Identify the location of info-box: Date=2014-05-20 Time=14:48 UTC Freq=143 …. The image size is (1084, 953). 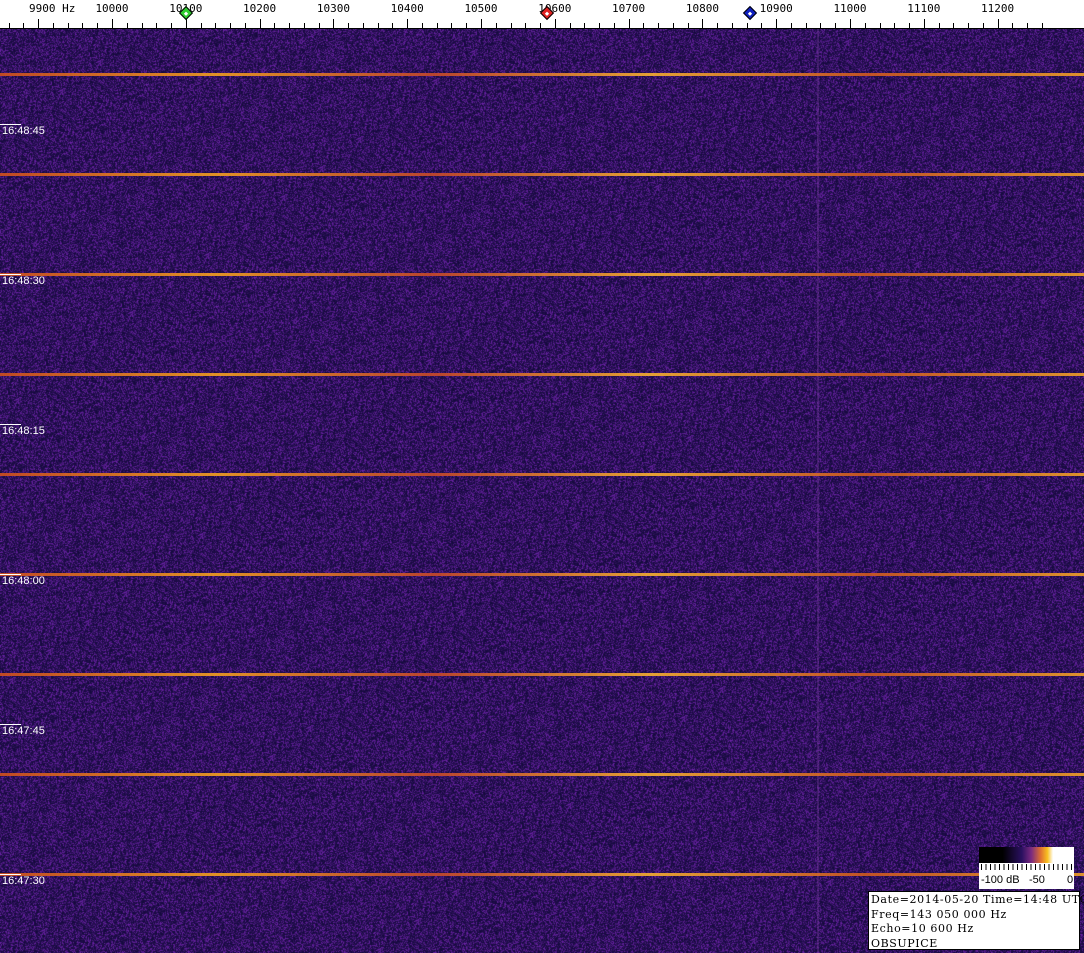
(976, 920).